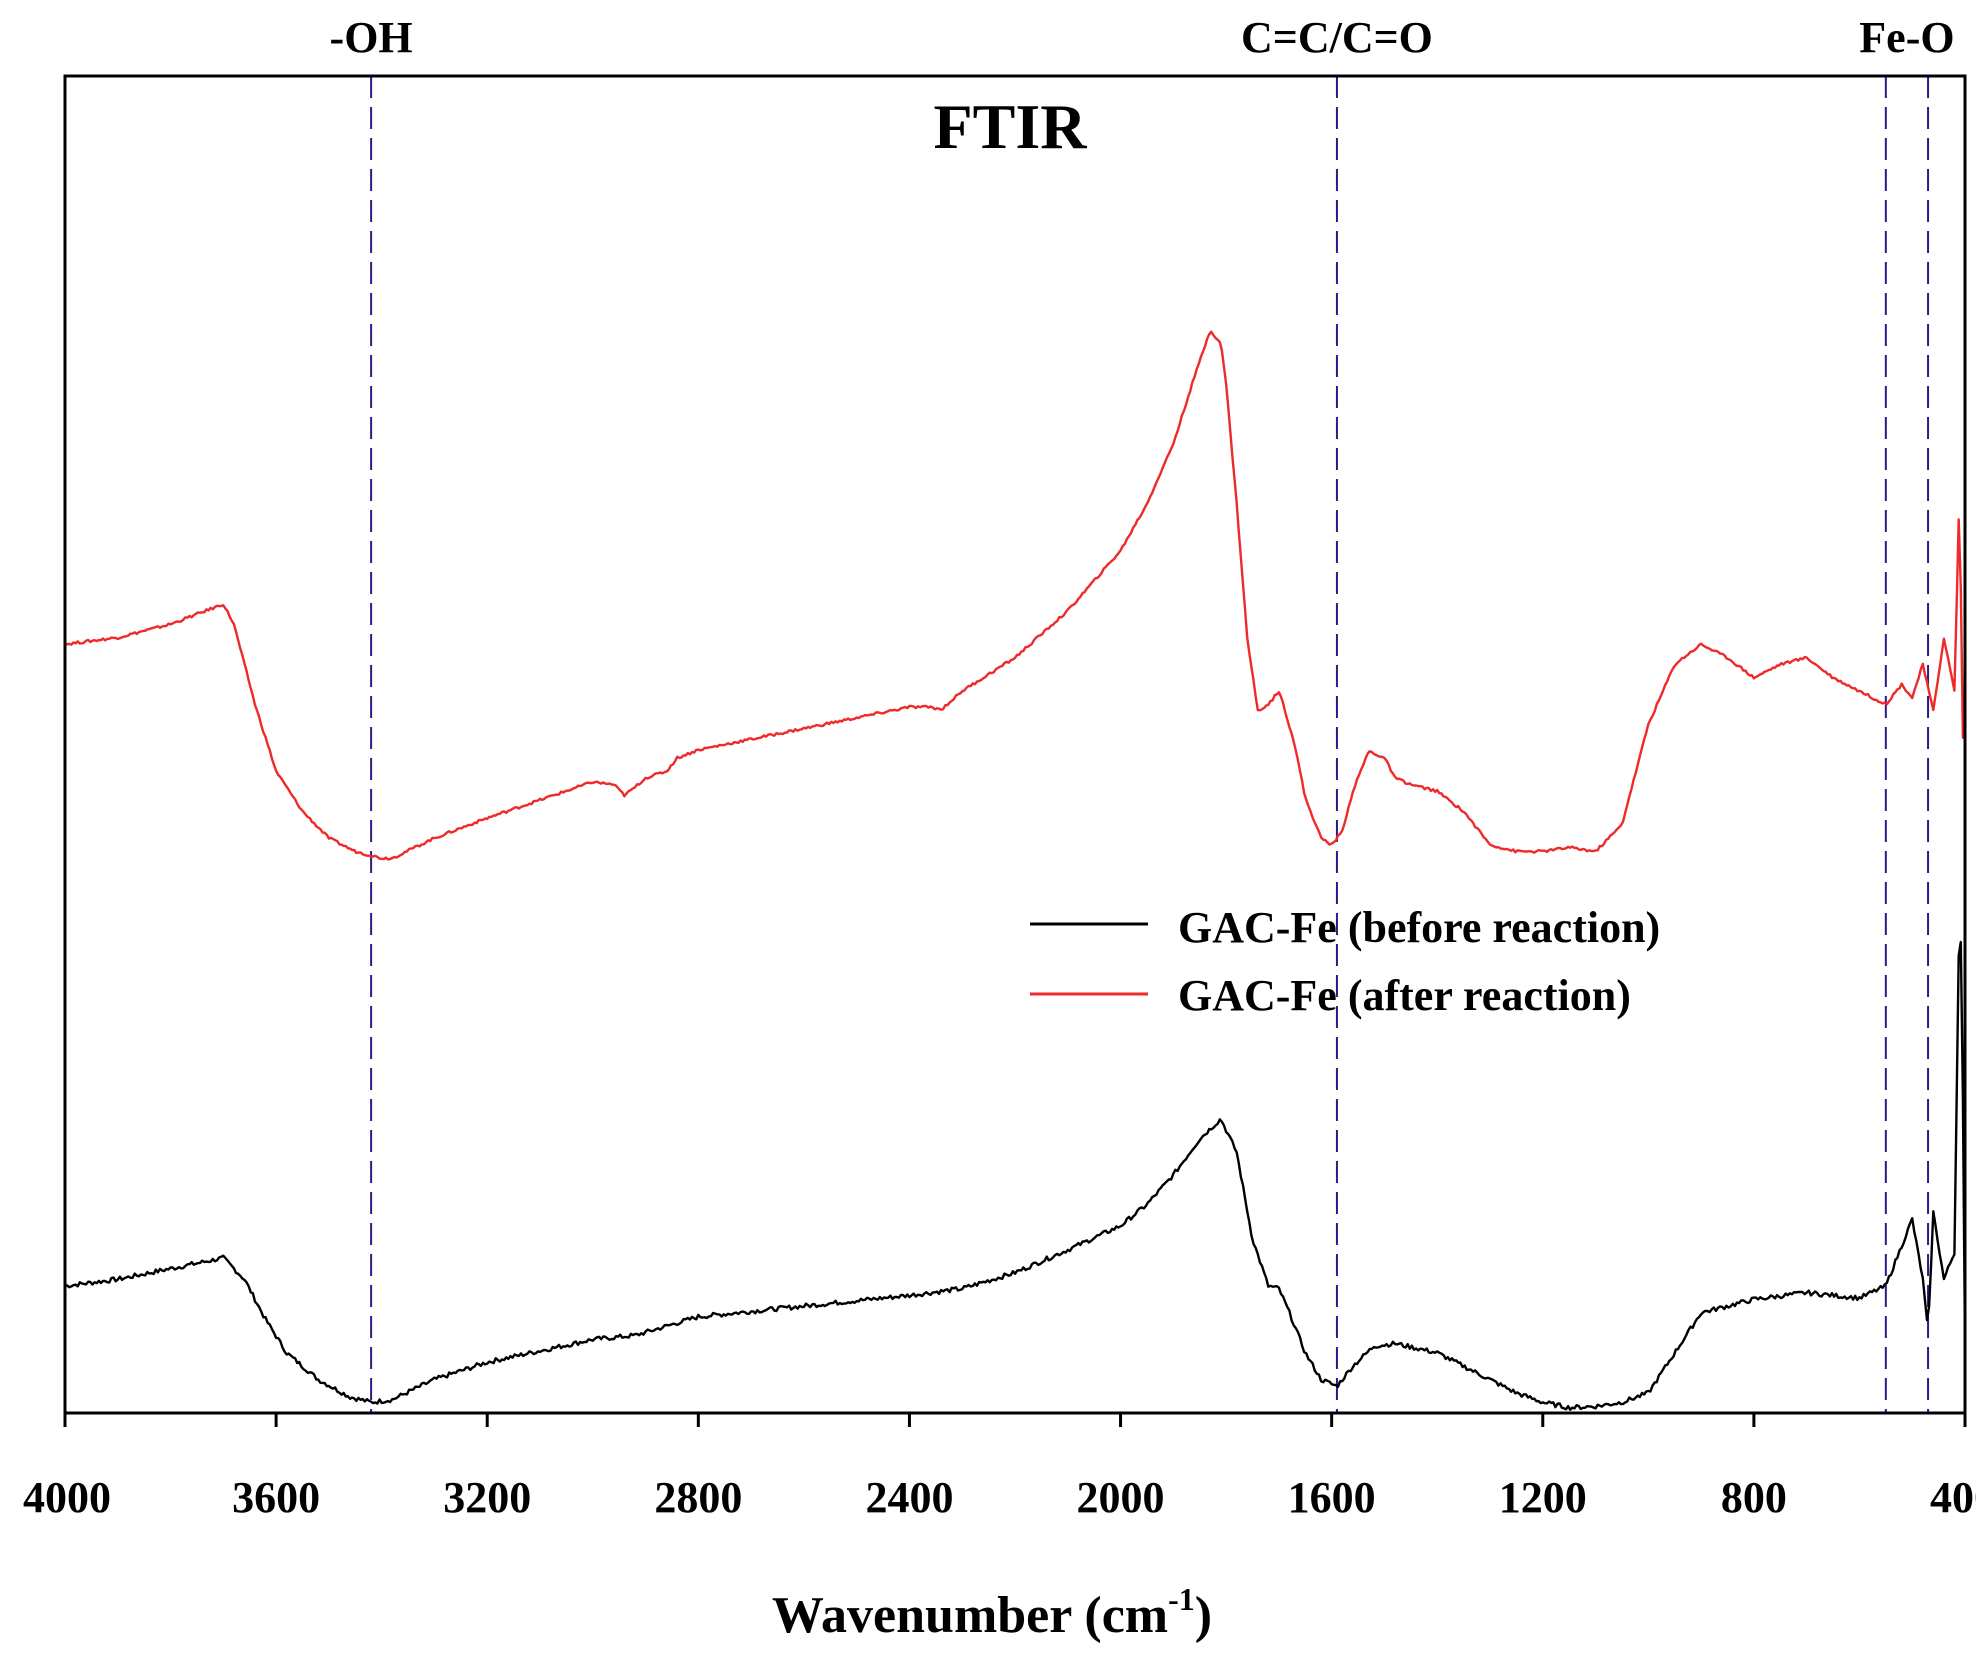  Describe the element at coordinates (1332, 1497) in the screenshot. I see `x-tick-label-1600: 1600` at that location.